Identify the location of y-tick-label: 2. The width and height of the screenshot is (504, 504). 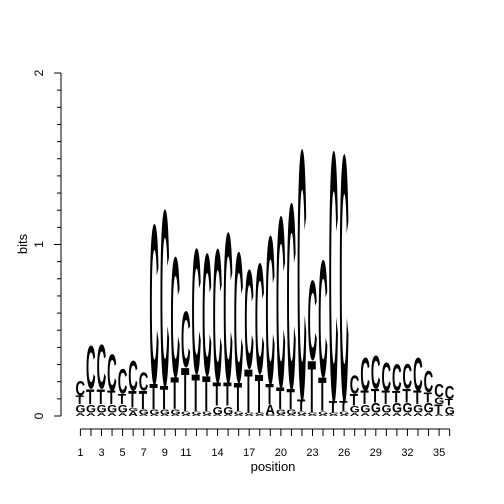
(39, 72).